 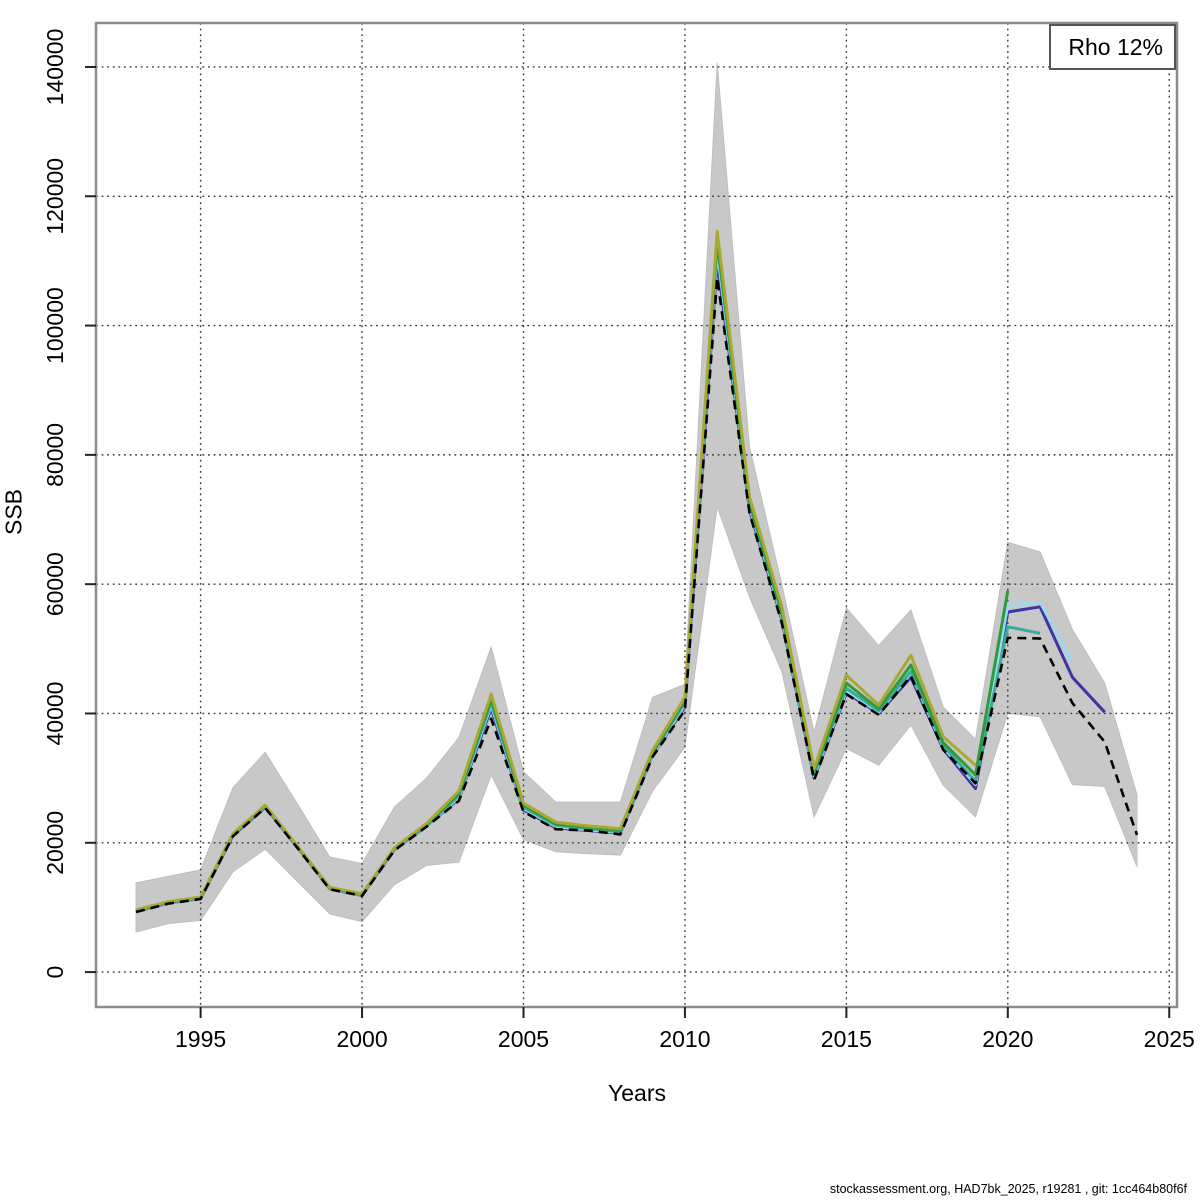 I want to click on svg-text: 100000, so click(x=55, y=325).